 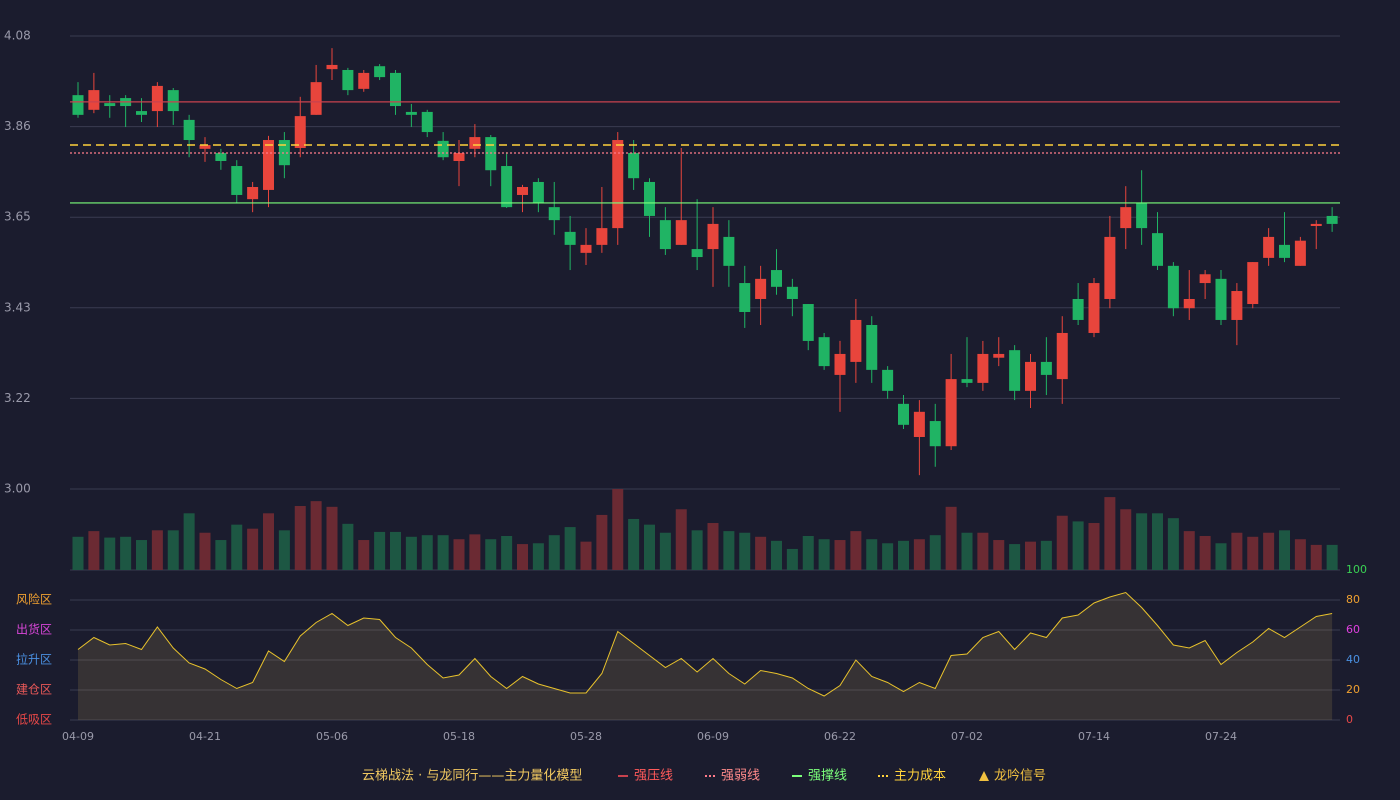 What do you see at coordinates (967, 736) in the screenshot?
I see `x-tick-label: 07-02` at bounding box center [967, 736].